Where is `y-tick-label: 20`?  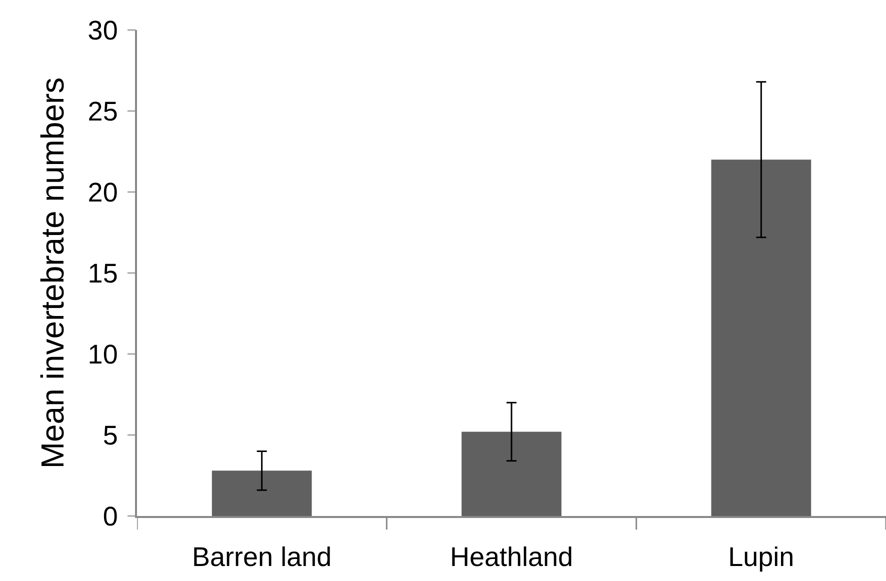 y-tick-label: 20 is located at coordinates (103, 192).